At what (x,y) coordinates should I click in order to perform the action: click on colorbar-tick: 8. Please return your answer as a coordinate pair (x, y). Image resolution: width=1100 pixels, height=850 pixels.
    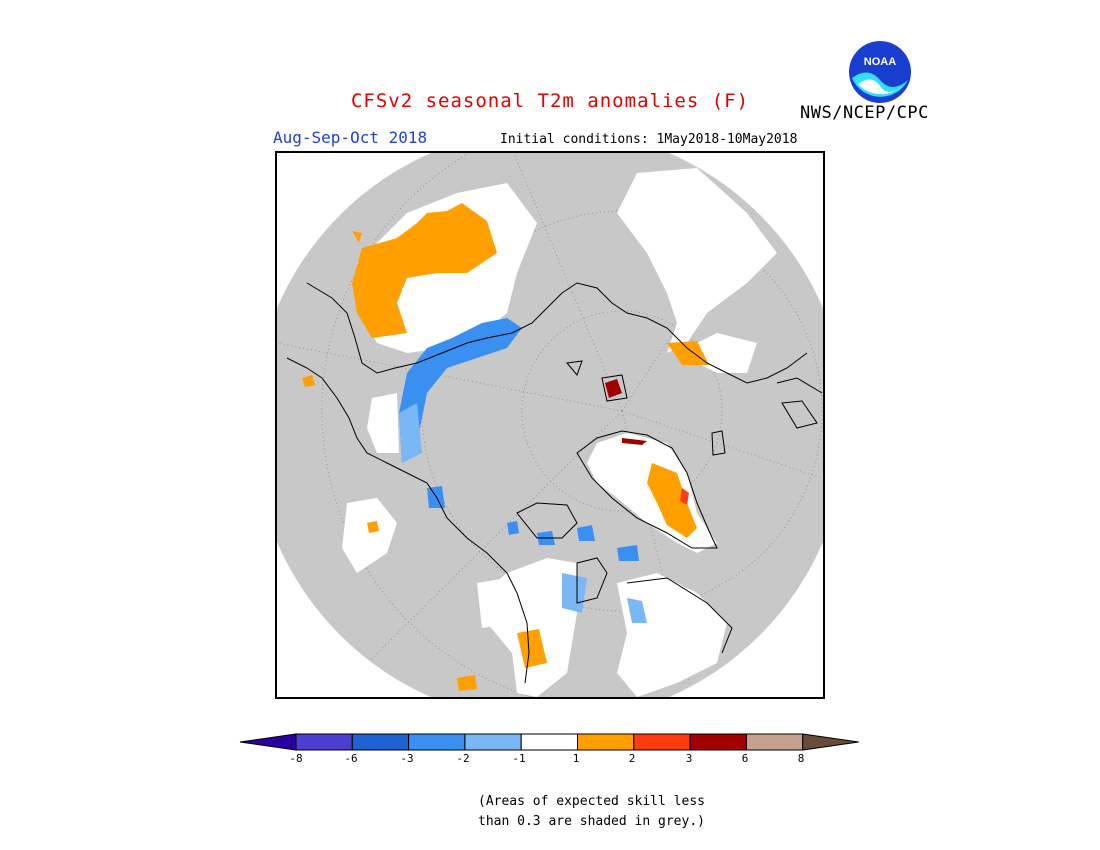
    Looking at the image, I should click on (801, 758).